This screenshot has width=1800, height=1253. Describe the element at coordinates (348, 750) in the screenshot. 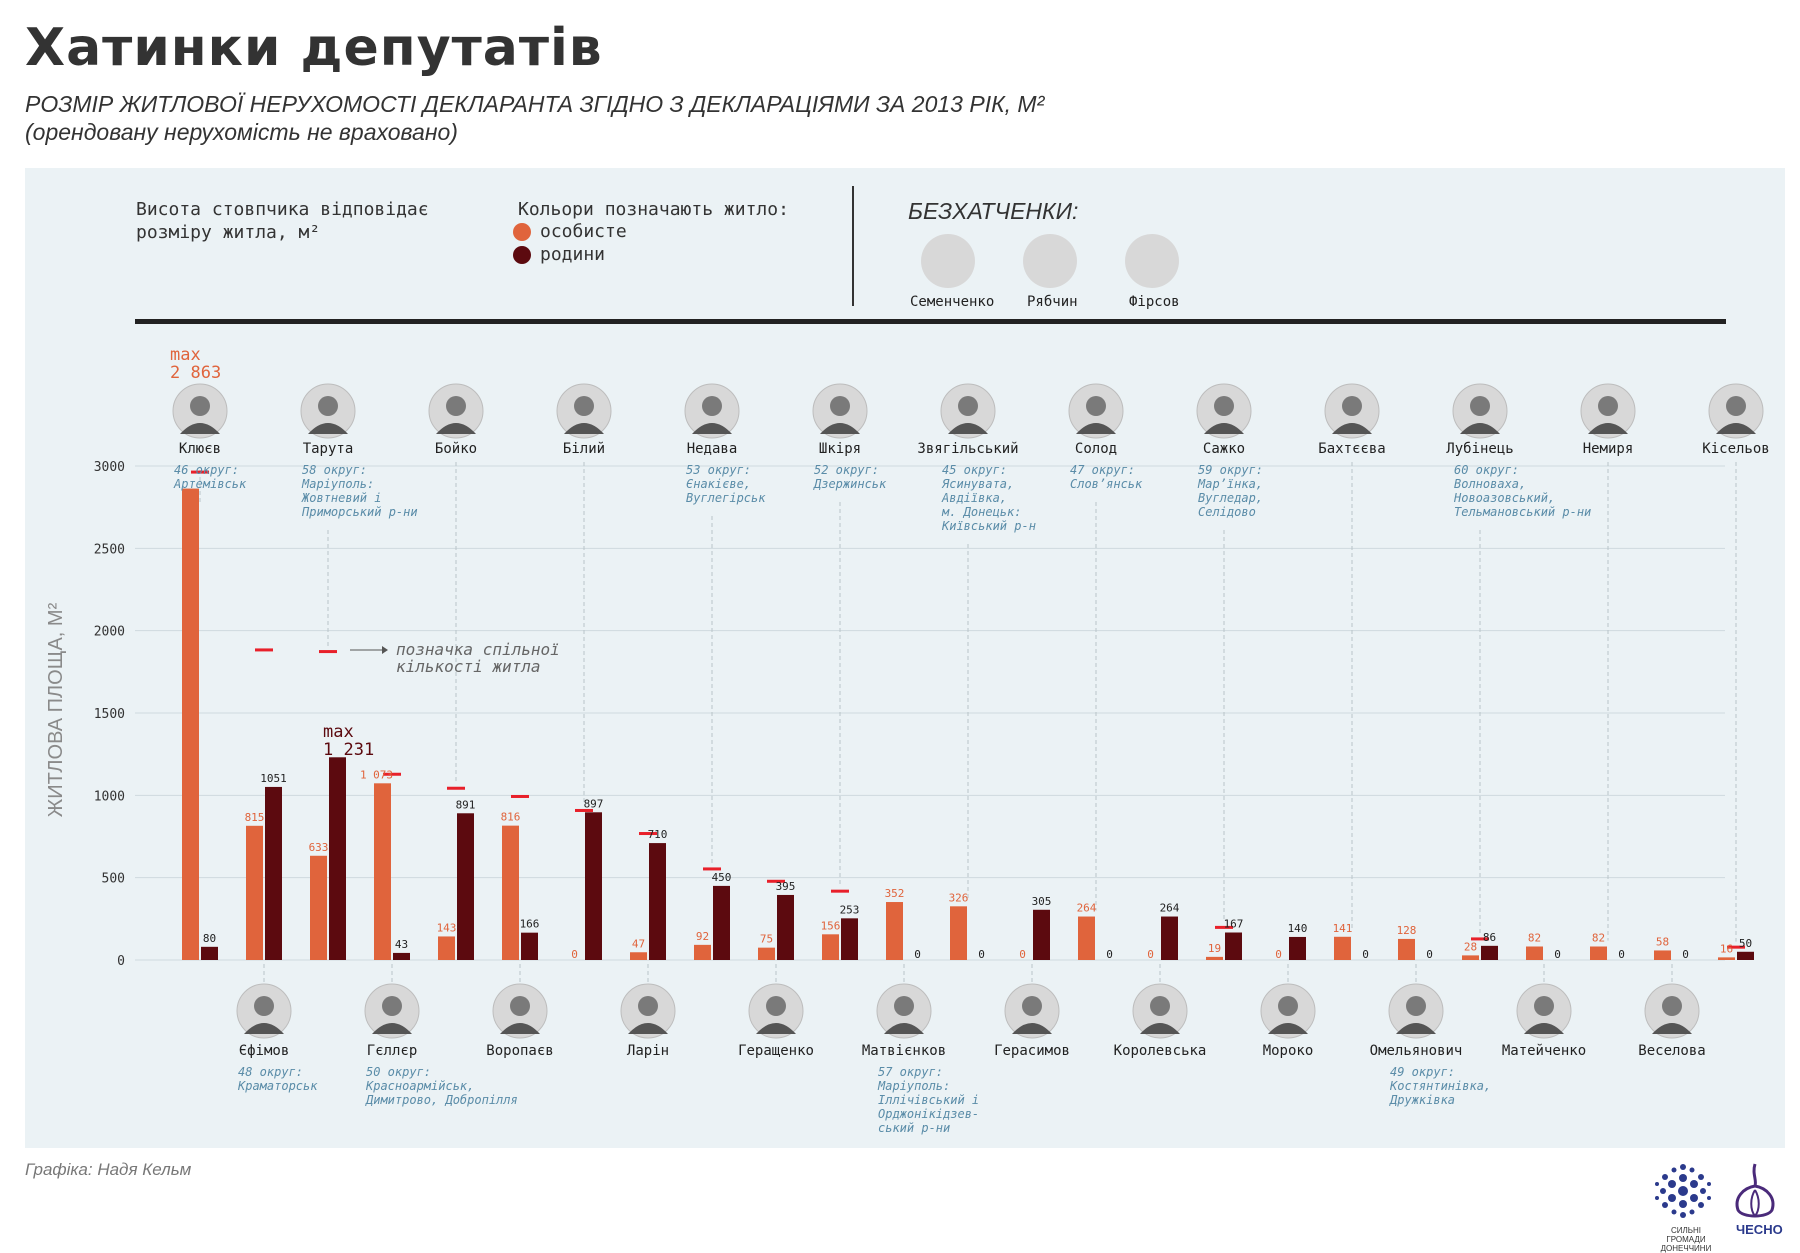

I see `max-family-value: 1 231` at that location.